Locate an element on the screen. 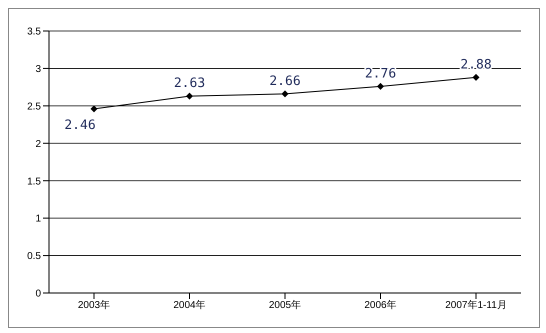  data-label: 2.66 is located at coordinates (285, 81).